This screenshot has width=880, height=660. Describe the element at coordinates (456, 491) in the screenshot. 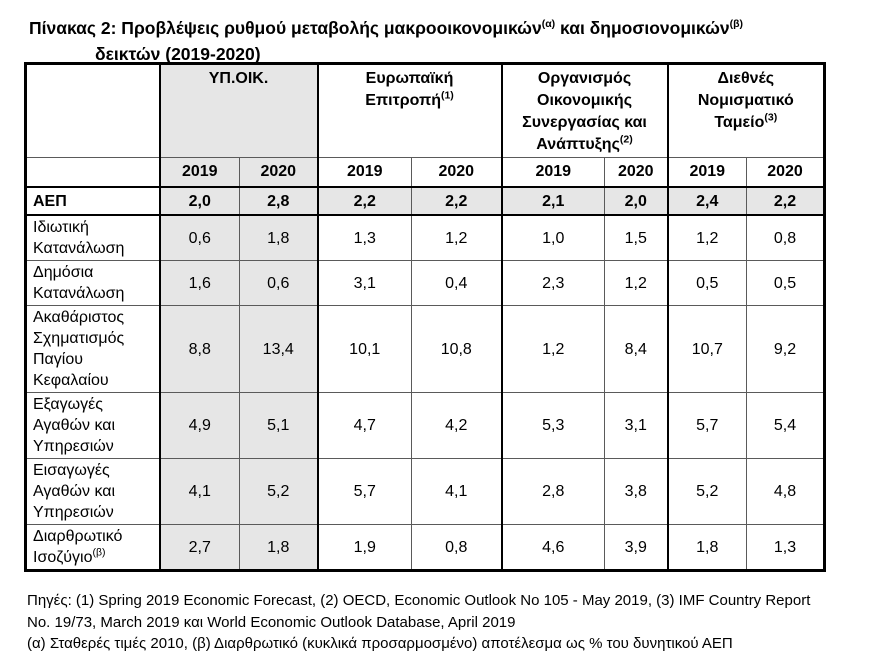

I see `value-cell-r5-c3: 4,1` at that location.